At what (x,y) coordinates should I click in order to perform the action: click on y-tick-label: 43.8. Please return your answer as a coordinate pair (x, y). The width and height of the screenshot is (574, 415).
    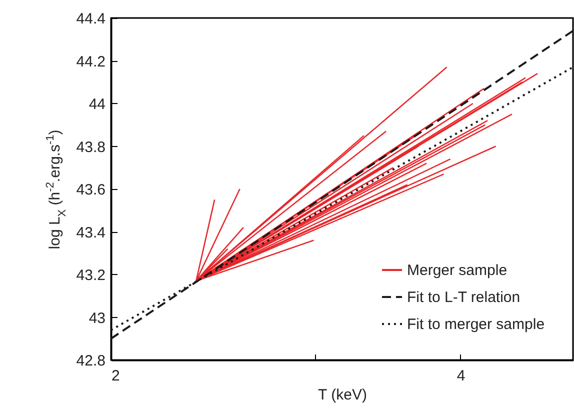
    Looking at the image, I should click on (91, 147).